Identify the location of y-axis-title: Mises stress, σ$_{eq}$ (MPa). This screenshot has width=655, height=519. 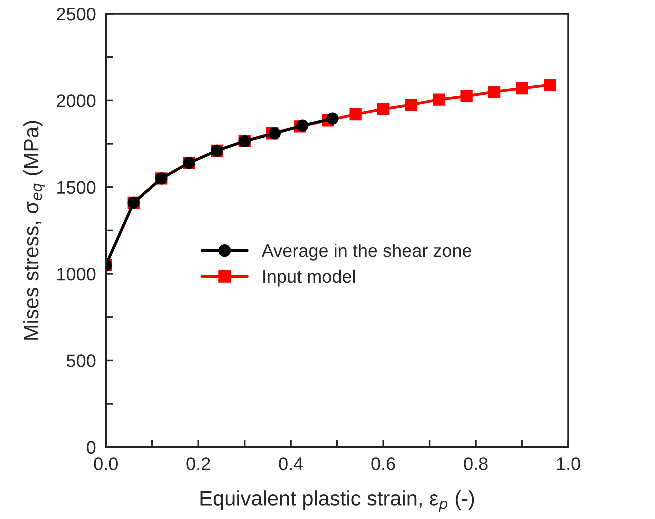
(34, 230).